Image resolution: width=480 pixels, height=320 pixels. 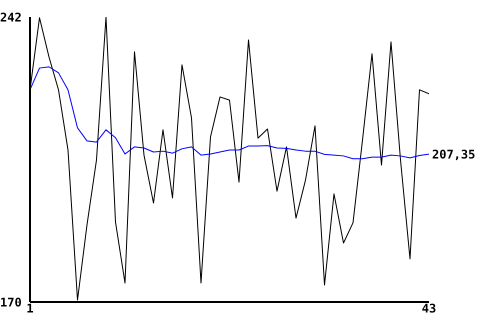 I want to click on x-tick-label: 1, so click(x=30, y=309).